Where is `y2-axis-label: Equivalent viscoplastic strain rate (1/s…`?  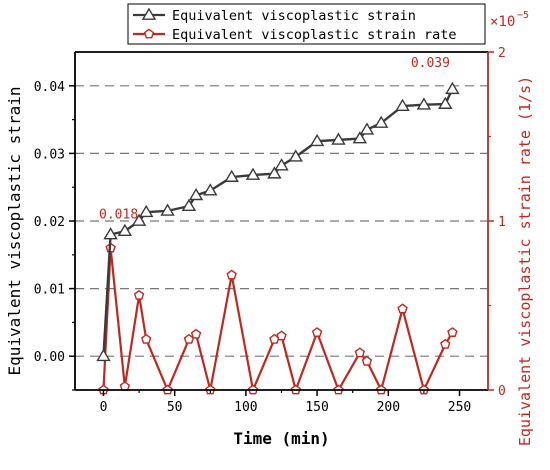 y2-axis-label: Equivalent viscoplastic strain rate (1/s… is located at coordinates (525, 261).